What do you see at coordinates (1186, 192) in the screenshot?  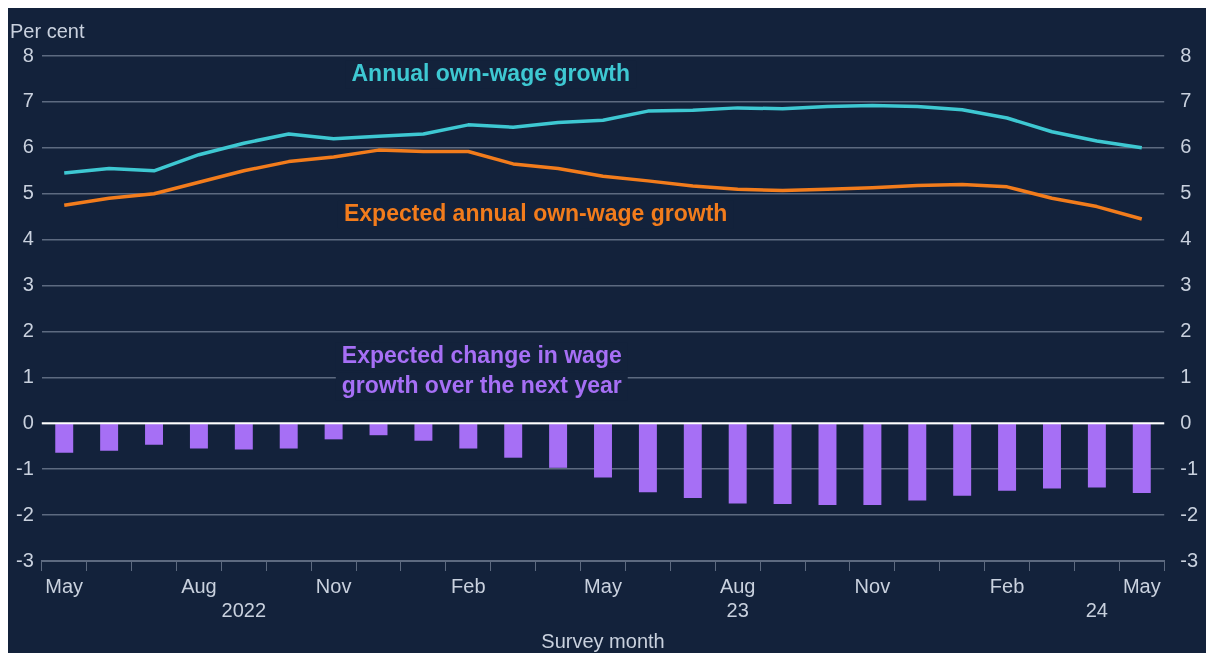 I see `y2-tick-label: 5` at bounding box center [1186, 192].